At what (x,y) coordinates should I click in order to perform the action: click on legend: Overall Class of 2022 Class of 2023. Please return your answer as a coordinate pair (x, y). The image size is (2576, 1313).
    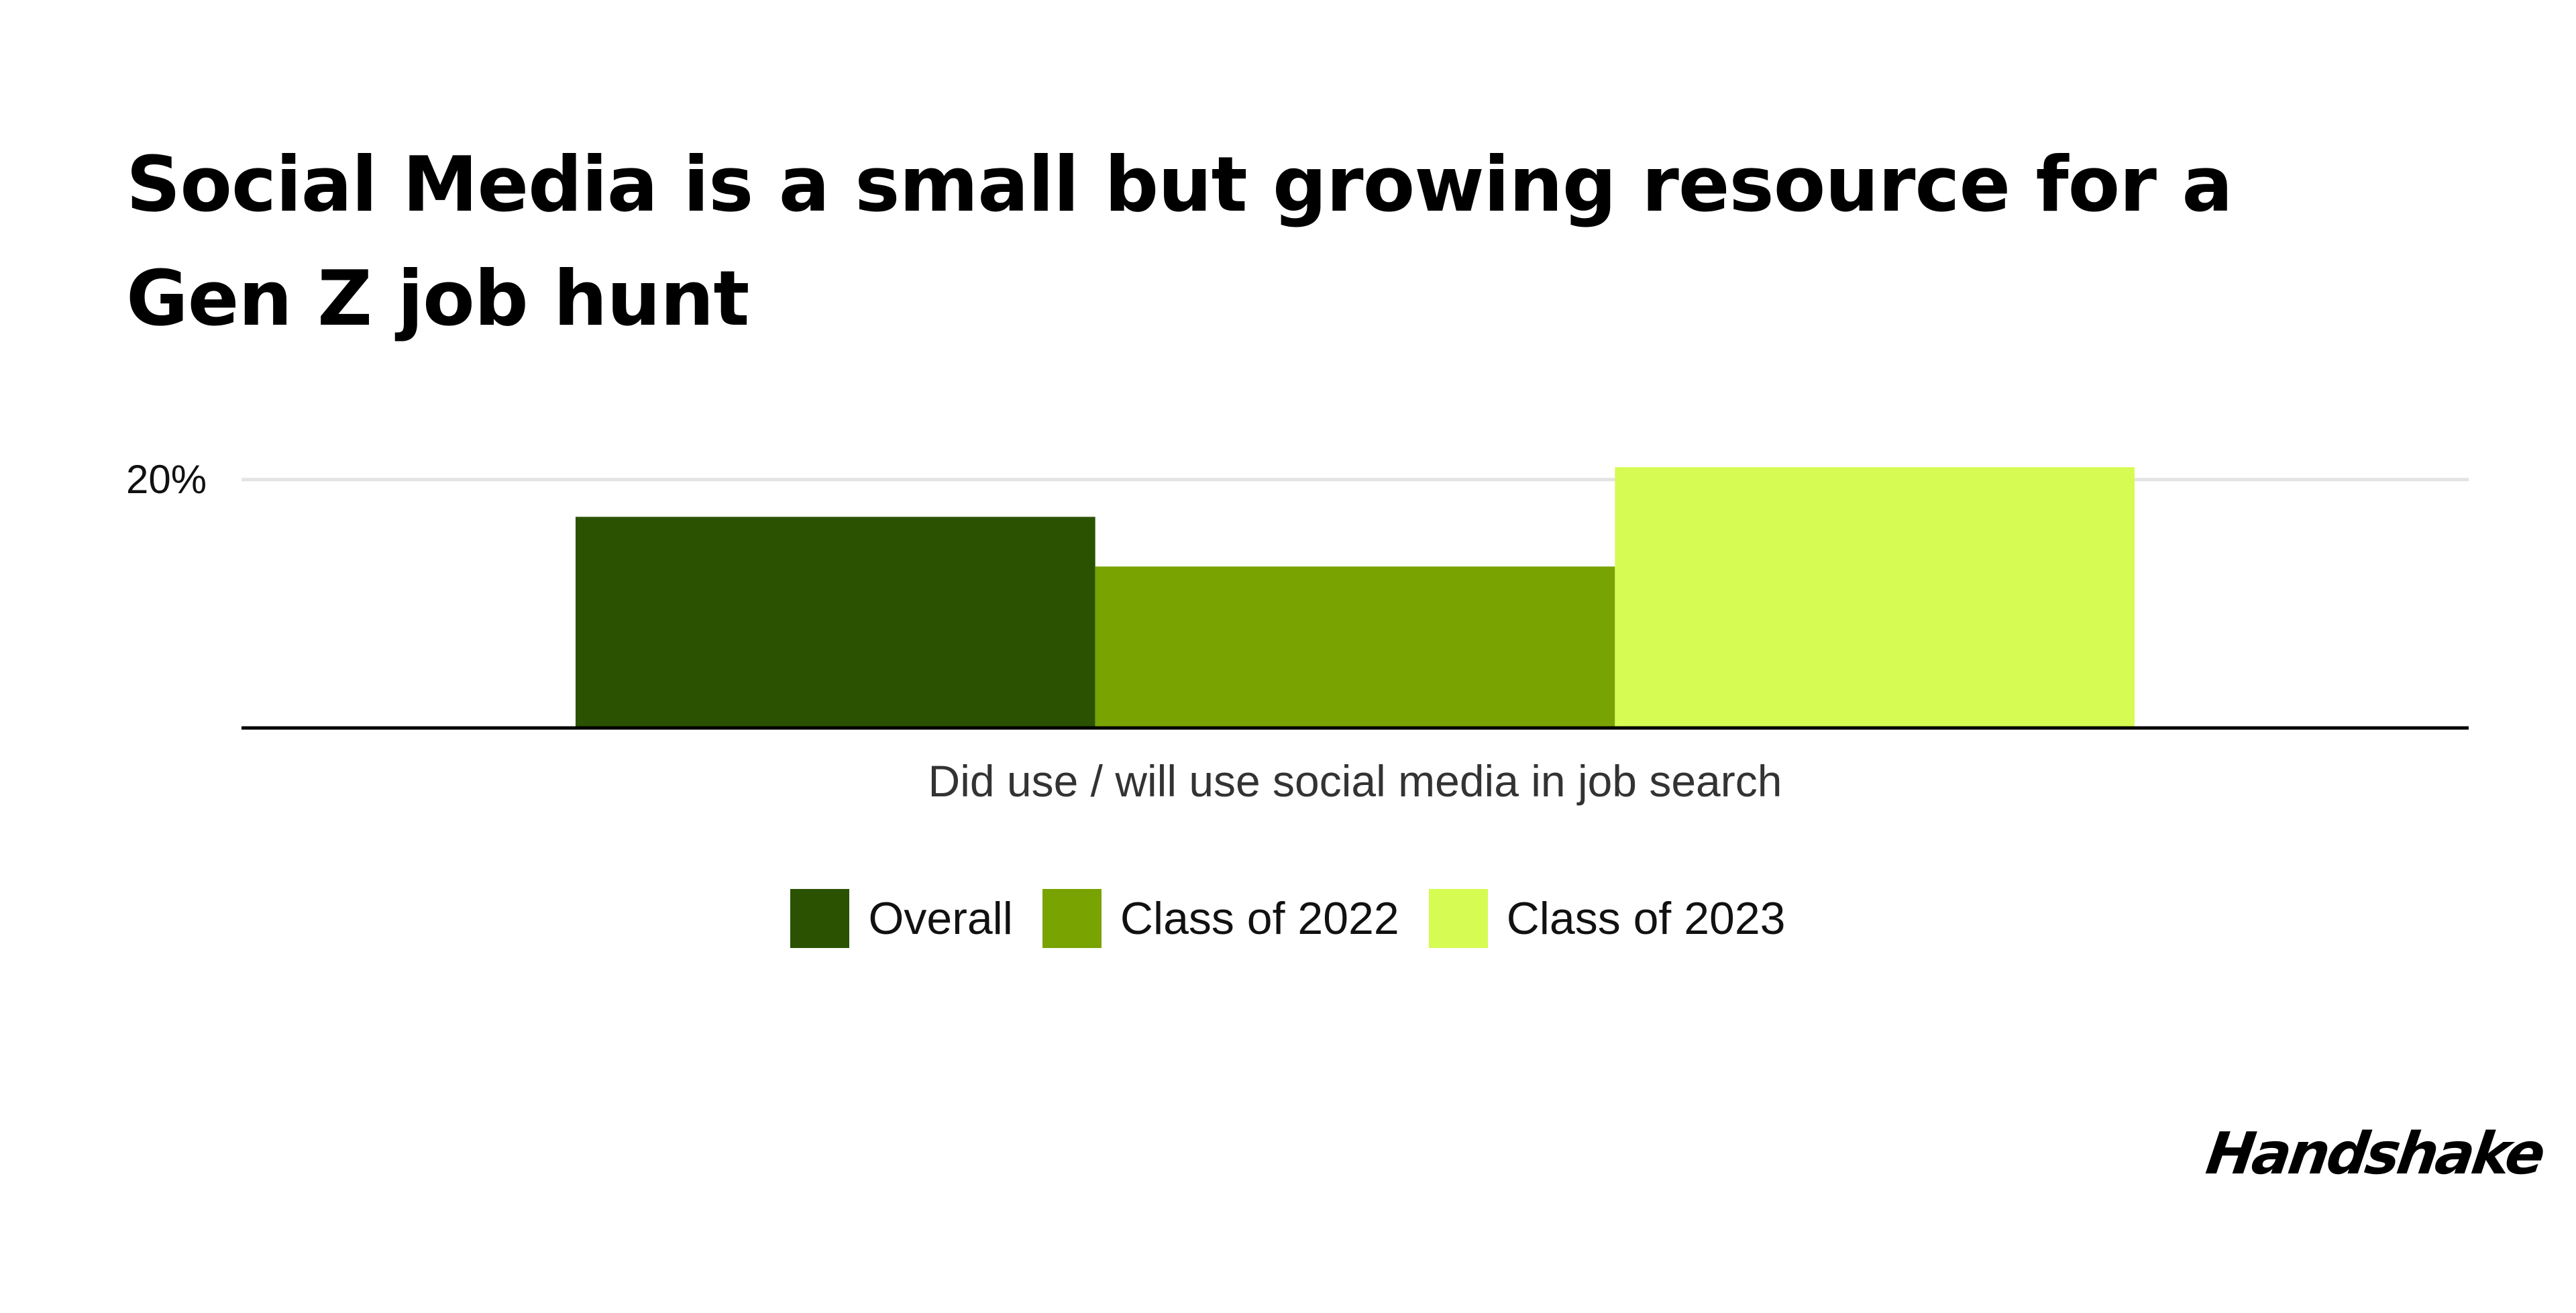
    Looking at the image, I should click on (1288, 918).